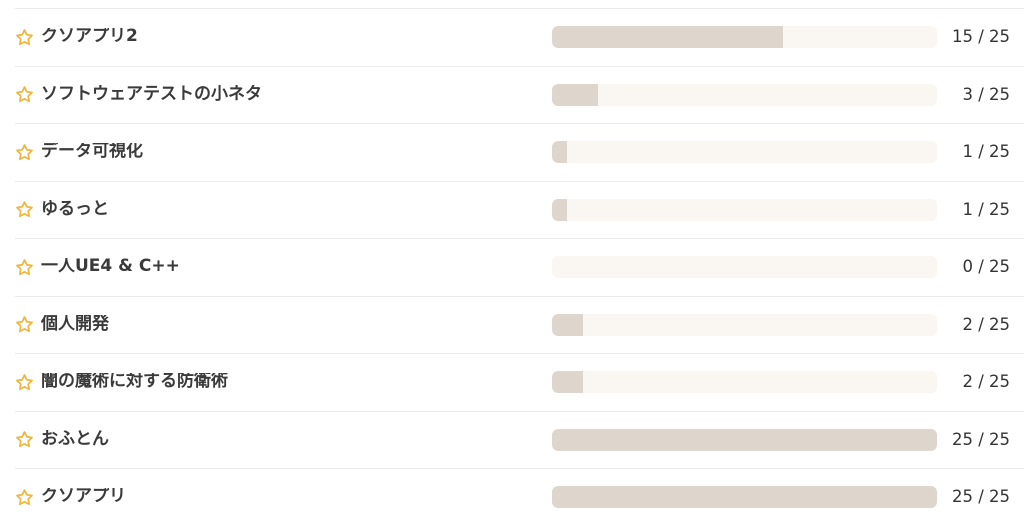  I want to click on list-item: おふとん 25 / 25, so click(519, 439).